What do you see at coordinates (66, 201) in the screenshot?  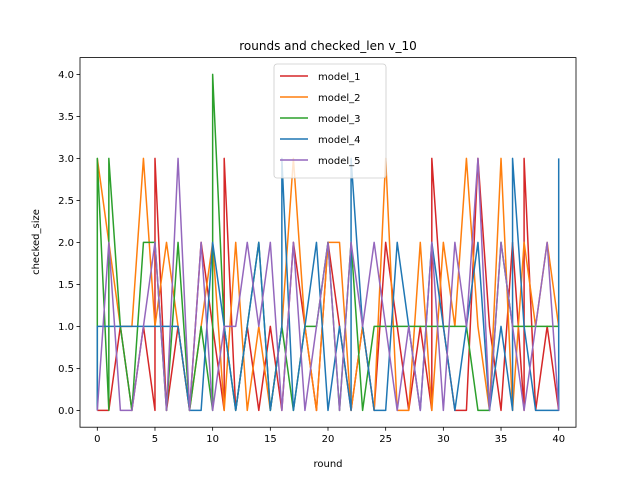 I see `y-tick-label: 2.5` at bounding box center [66, 201].